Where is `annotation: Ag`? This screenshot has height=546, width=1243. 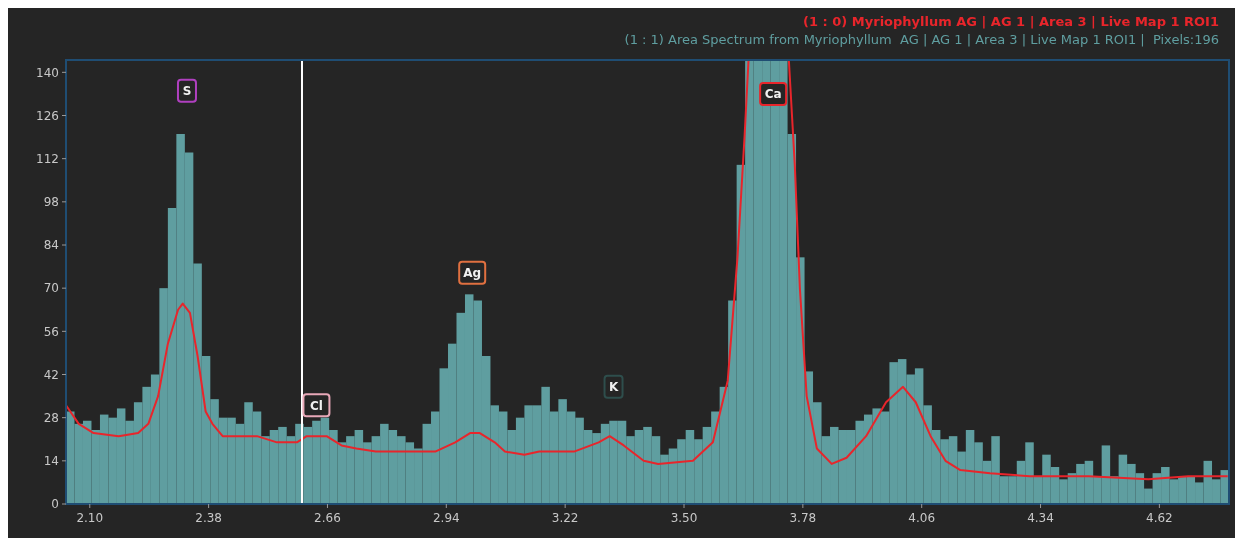 annotation: Ag is located at coordinates (472, 272).